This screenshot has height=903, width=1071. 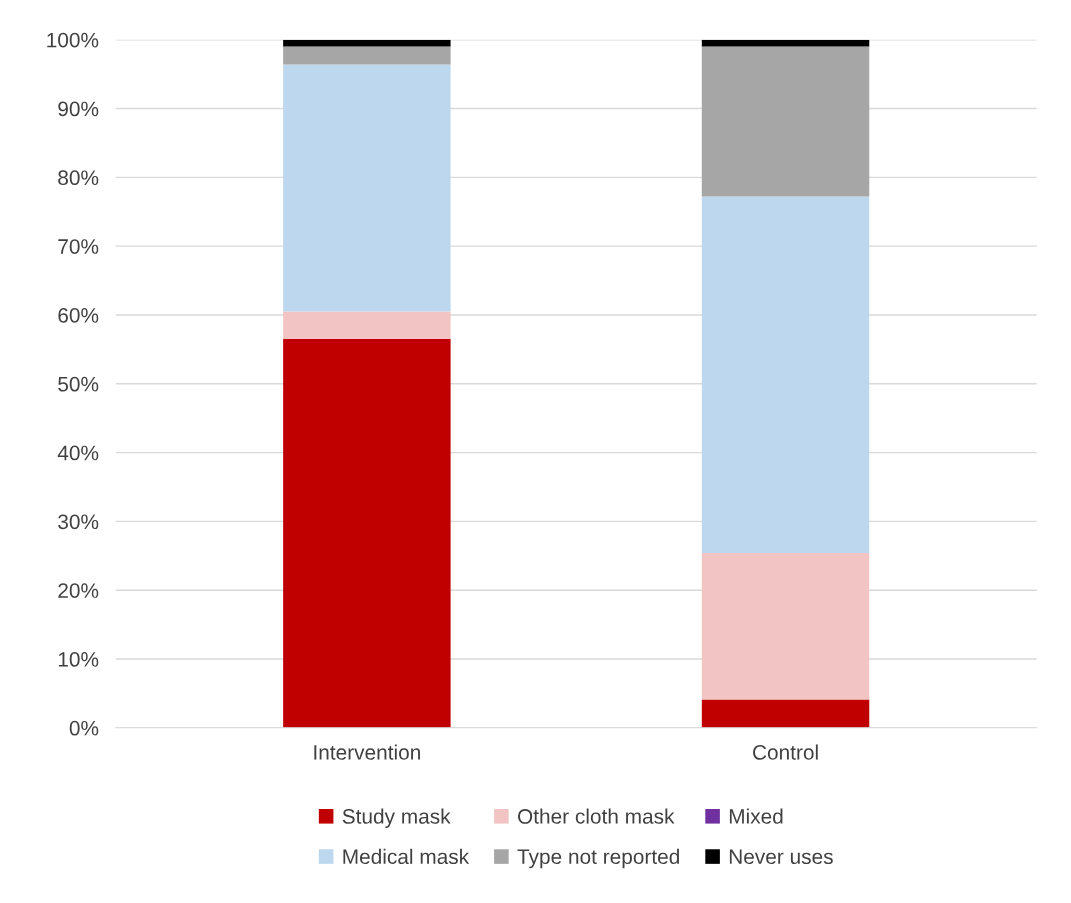 What do you see at coordinates (78, 315) in the screenshot?
I see `y-tick-label: 60%` at bounding box center [78, 315].